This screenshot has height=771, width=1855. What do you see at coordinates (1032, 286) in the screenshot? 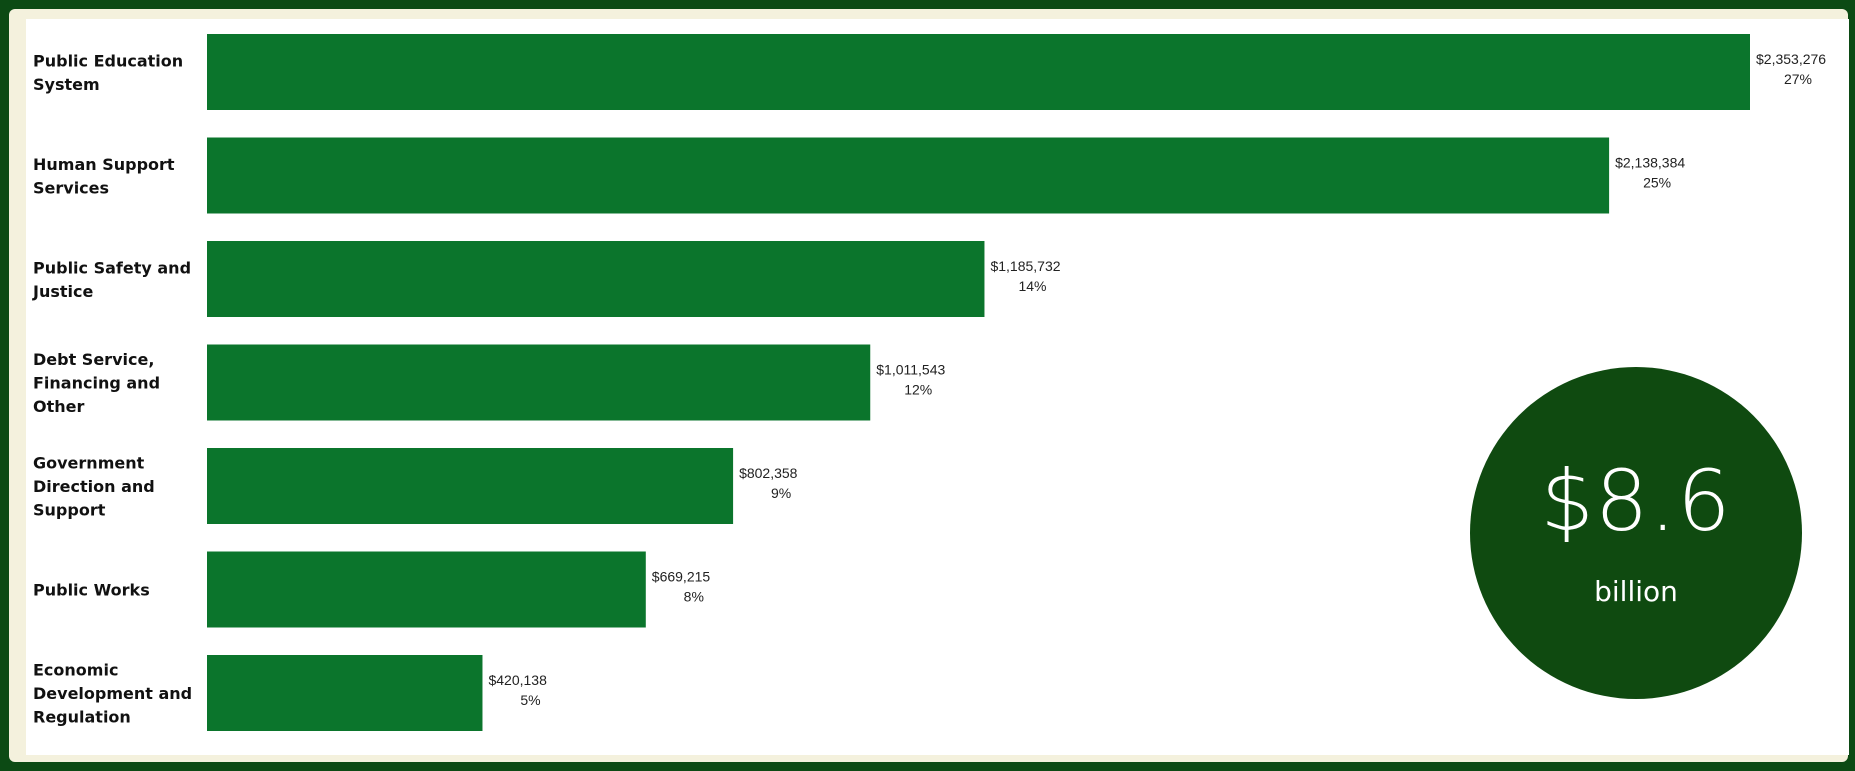
I see `percent-label: 14%` at bounding box center [1032, 286].